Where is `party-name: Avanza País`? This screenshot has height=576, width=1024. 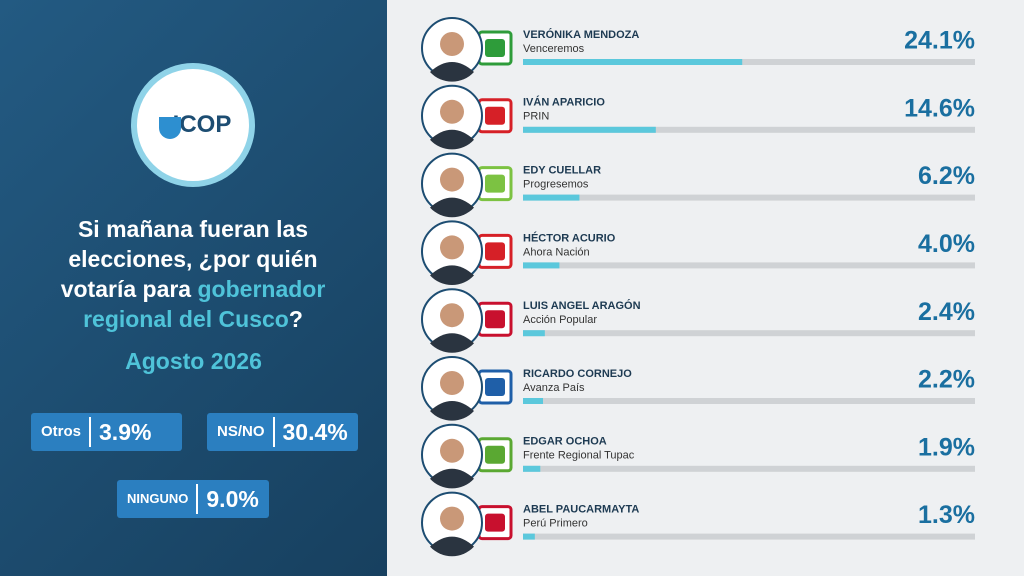
party-name: Avanza País is located at coordinates (554, 388).